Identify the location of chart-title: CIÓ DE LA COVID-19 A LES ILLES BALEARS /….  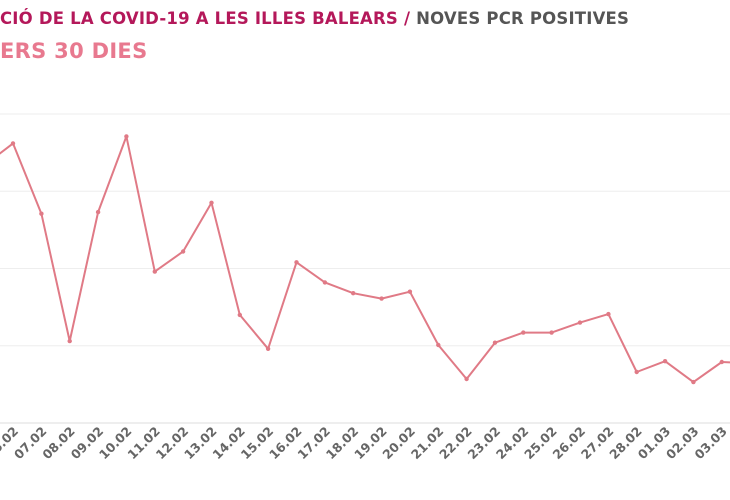
(314, 18).